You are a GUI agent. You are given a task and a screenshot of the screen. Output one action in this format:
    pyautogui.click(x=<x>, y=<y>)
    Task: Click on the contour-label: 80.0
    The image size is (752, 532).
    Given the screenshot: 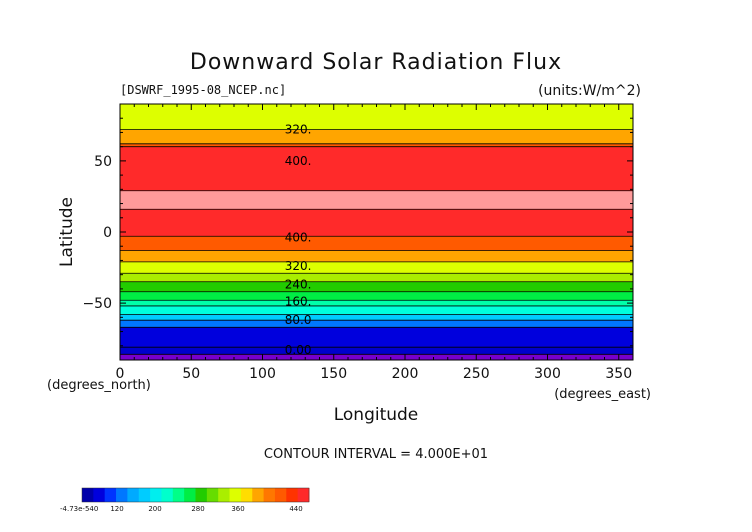 What is the action you would take?
    pyautogui.click(x=298, y=320)
    